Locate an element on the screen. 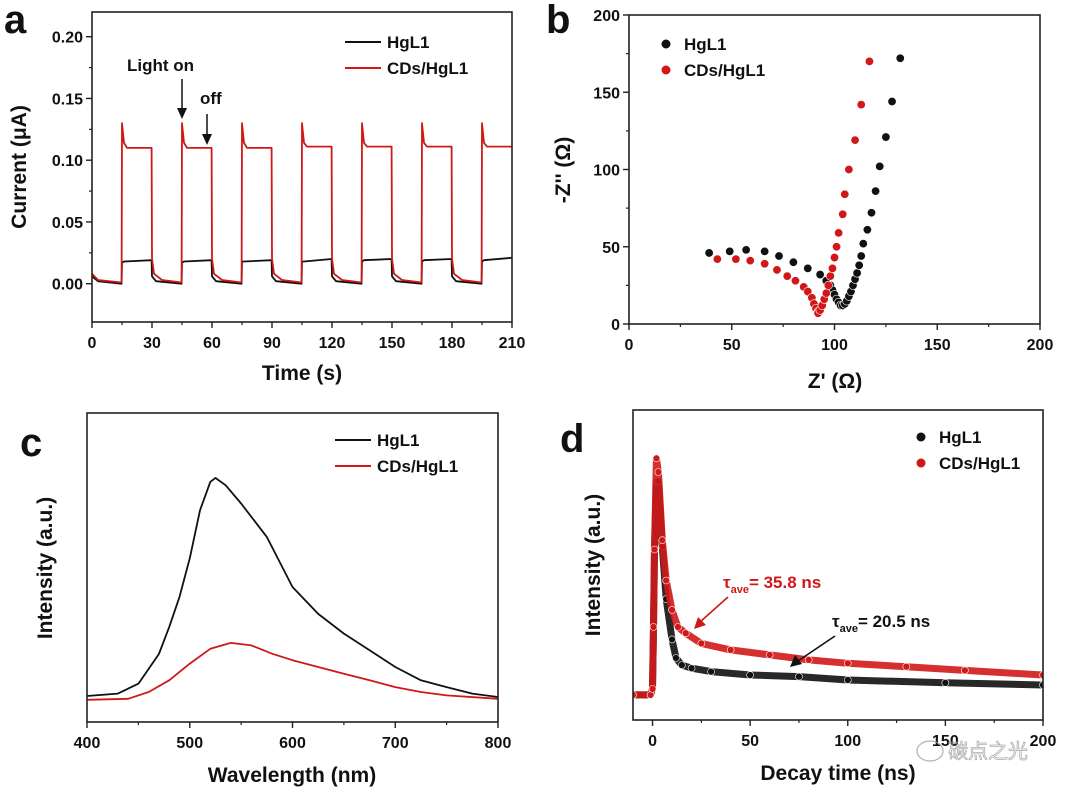  x-tick-label: 500 is located at coordinates (189, 743).